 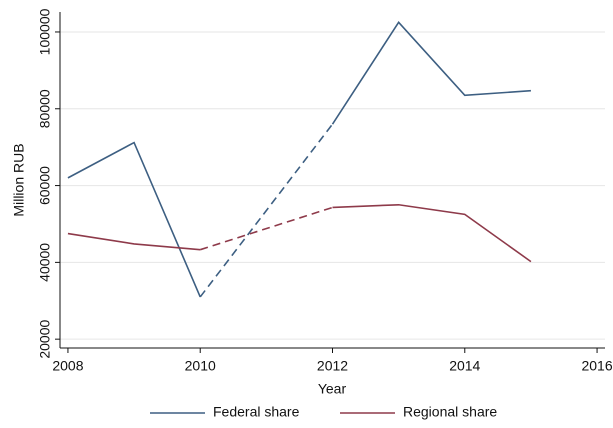 I want to click on y-axis-label: Million RUB, so click(x=19, y=179).